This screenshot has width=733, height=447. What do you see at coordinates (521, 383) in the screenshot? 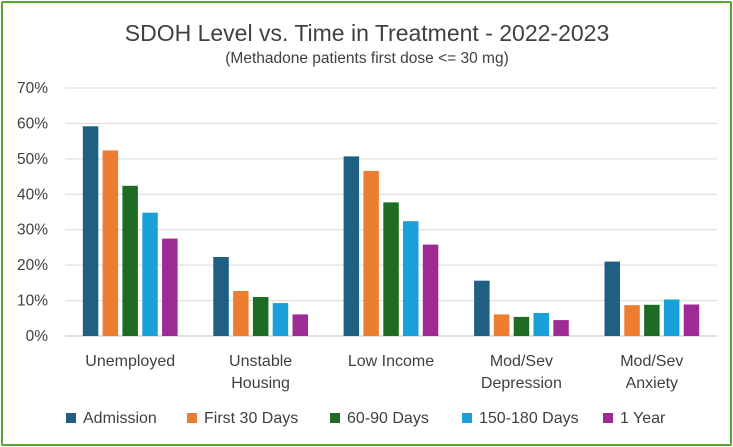
I see `x-category-label: Depression` at bounding box center [521, 383].